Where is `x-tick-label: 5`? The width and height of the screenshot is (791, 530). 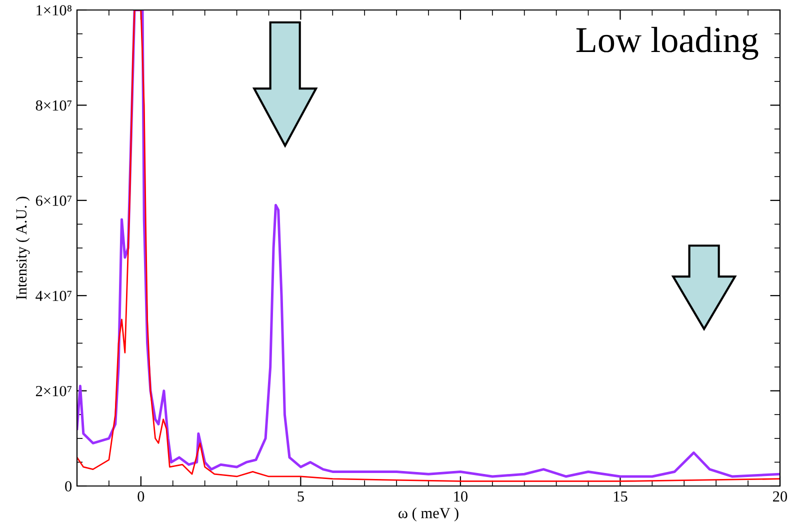 x-tick-label: 5 is located at coordinates (301, 496).